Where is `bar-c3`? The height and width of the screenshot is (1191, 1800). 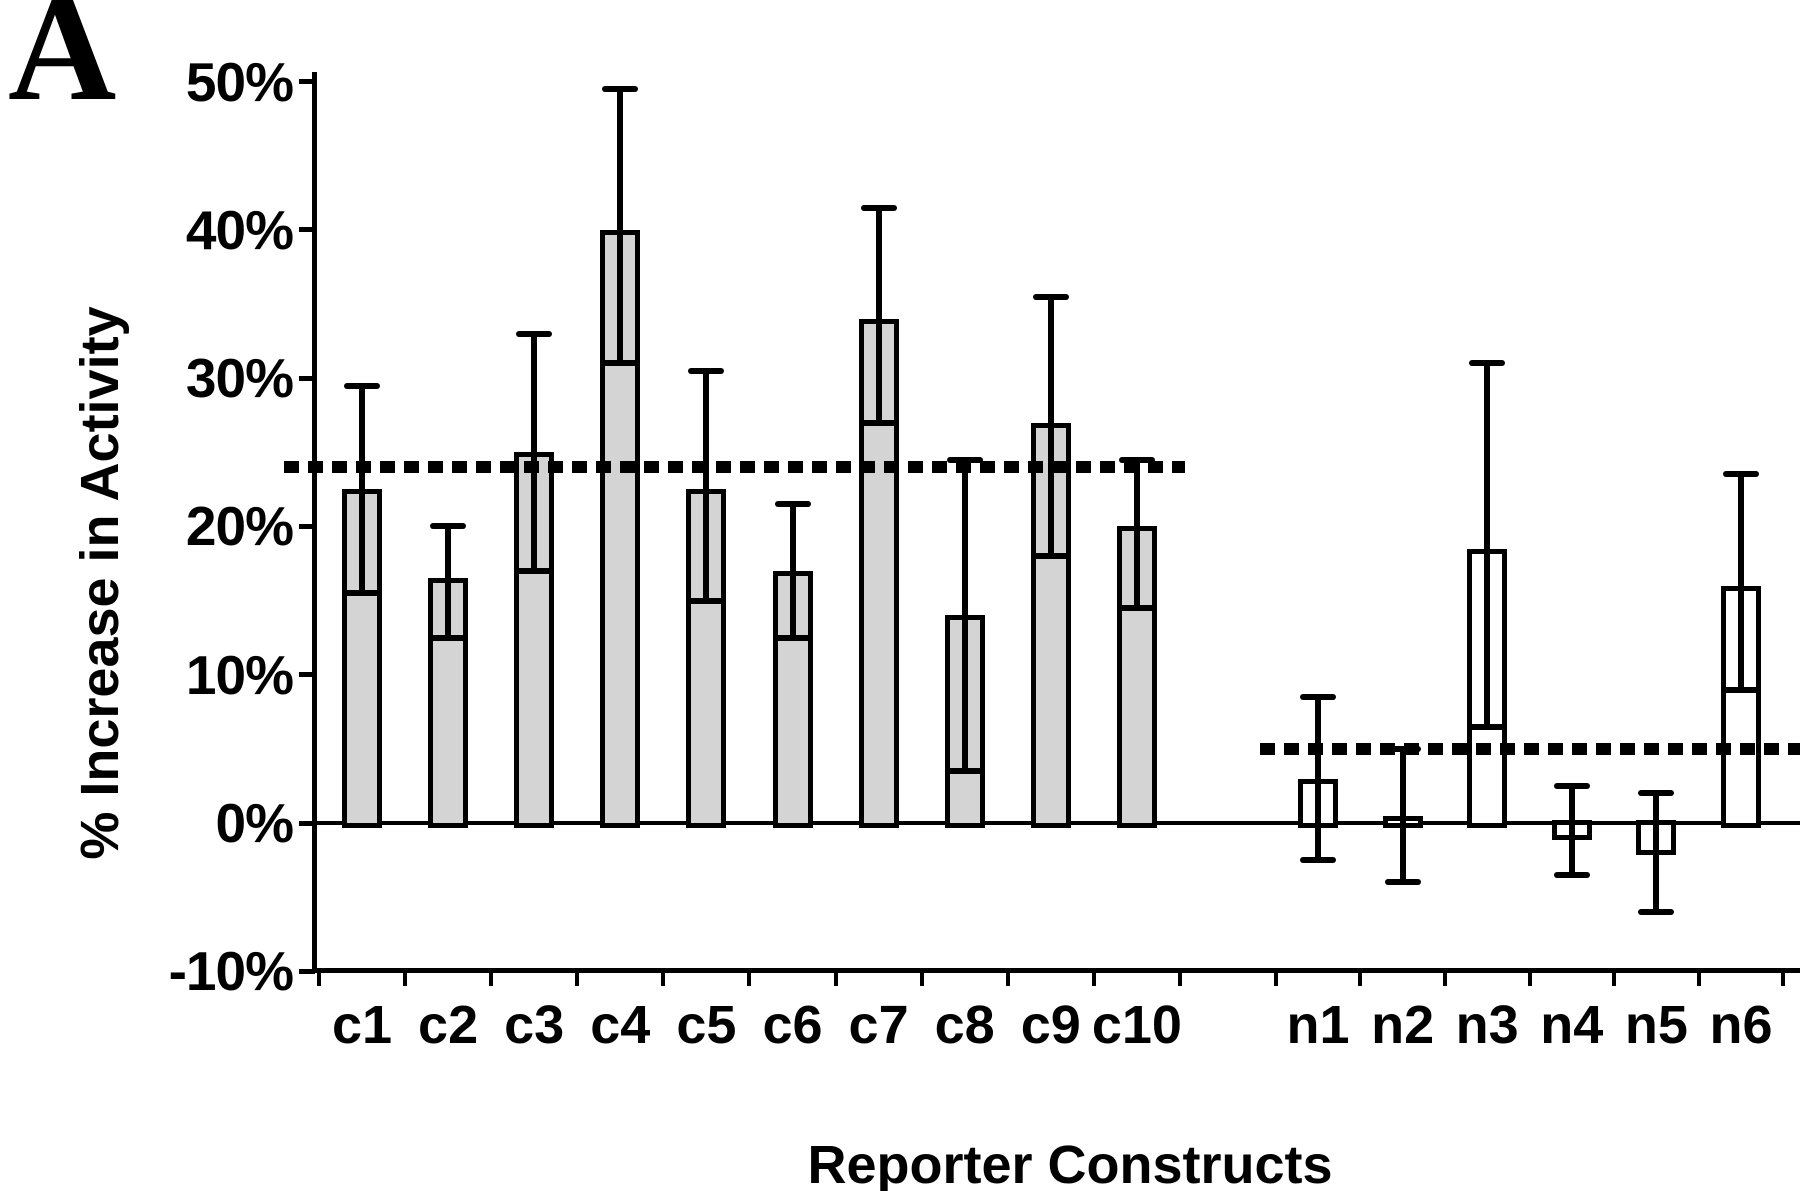
bar-c3 is located at coordinates (534, 640).